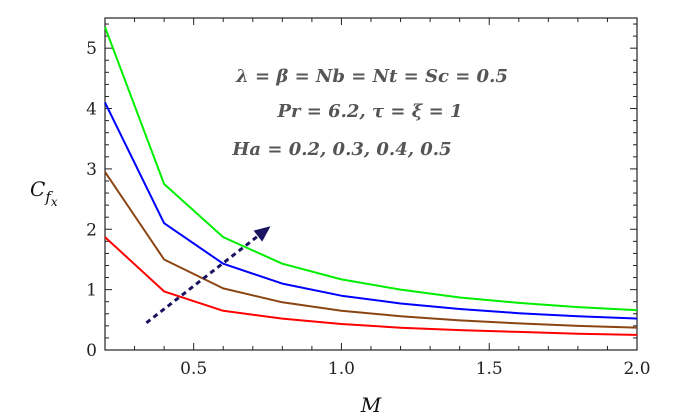 This screenshot has width=700, height=420. I want to click on x-tick-label: 2.0, so click(636, 369).